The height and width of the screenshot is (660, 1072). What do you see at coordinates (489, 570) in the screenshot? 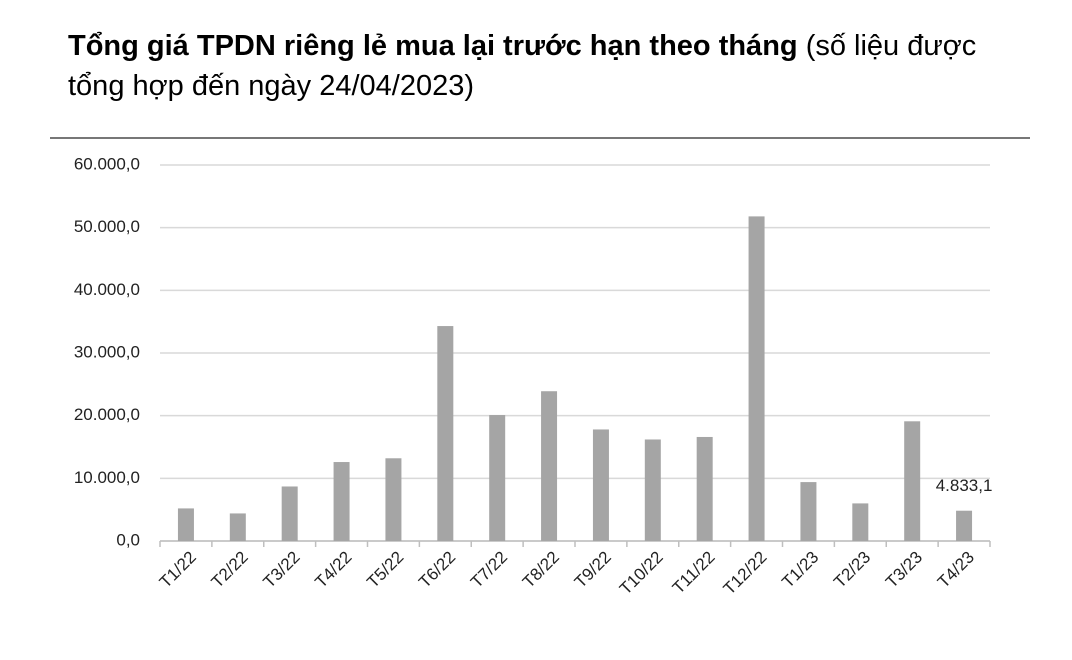
I see `x-tick-label: T7/22` at bounding box center [489, 570].